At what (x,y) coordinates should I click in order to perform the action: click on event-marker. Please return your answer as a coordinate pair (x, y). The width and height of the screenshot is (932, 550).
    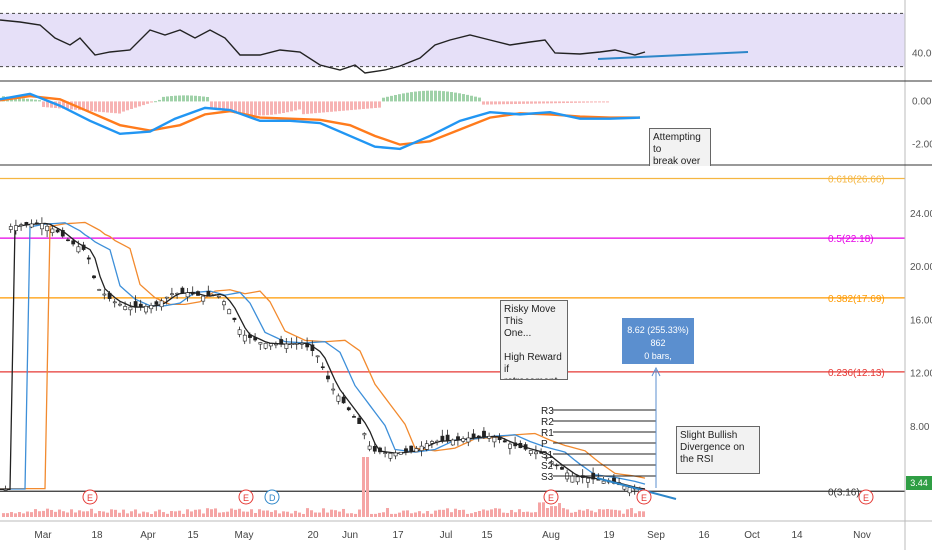
    Looking at the image, I should click on (866, 497).